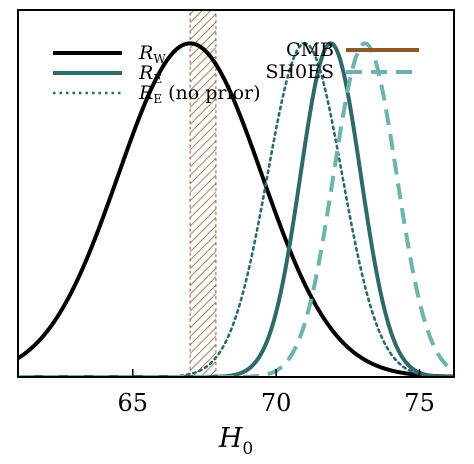 Image resolution: width=474 pixels, height=464 pixels. Describe the element at coordinates (310, 50) in the screenshot. I see `legend-label-right-0: CMB` at that location.